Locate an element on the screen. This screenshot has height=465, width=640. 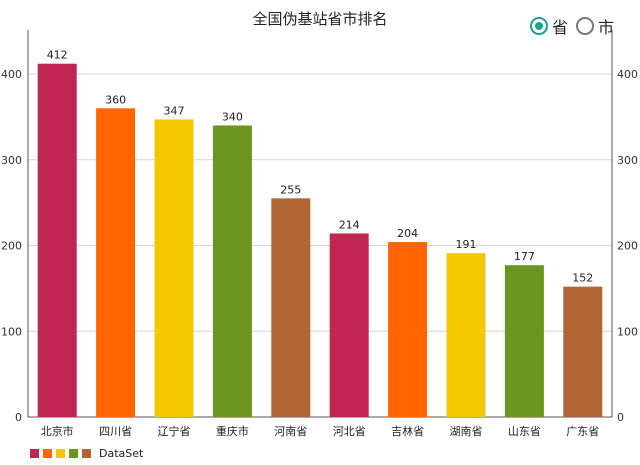
data-label: 177 is located at coordinates (524, 256).